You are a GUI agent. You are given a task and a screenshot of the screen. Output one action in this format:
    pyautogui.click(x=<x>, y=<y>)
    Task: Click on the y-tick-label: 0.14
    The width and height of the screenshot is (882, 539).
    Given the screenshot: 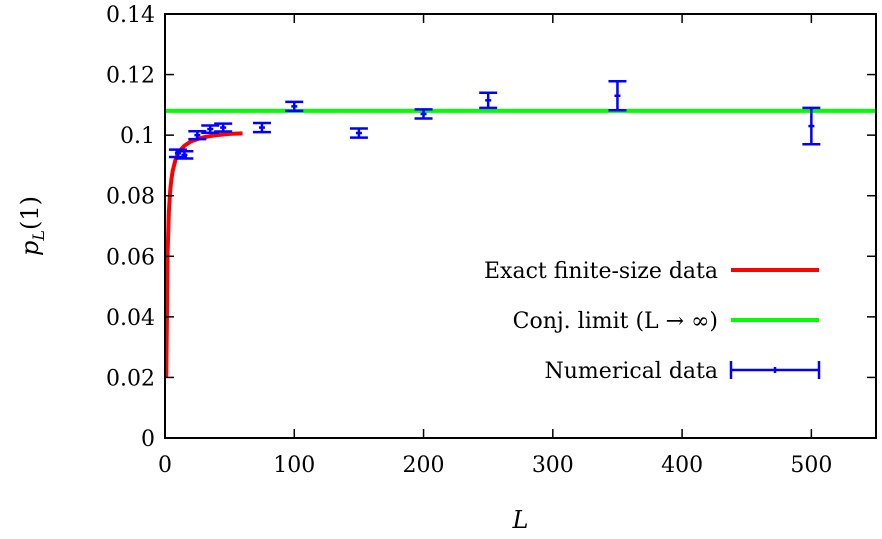 What is the action you would take?
    pyautogui.click(x=130, y=15)
    